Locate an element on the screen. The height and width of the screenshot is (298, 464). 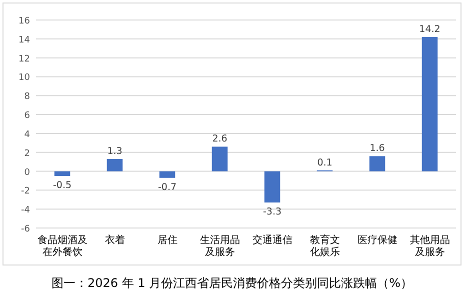
x-tick-label: 教育文化娱乐 is located at coordinates (325, 246).